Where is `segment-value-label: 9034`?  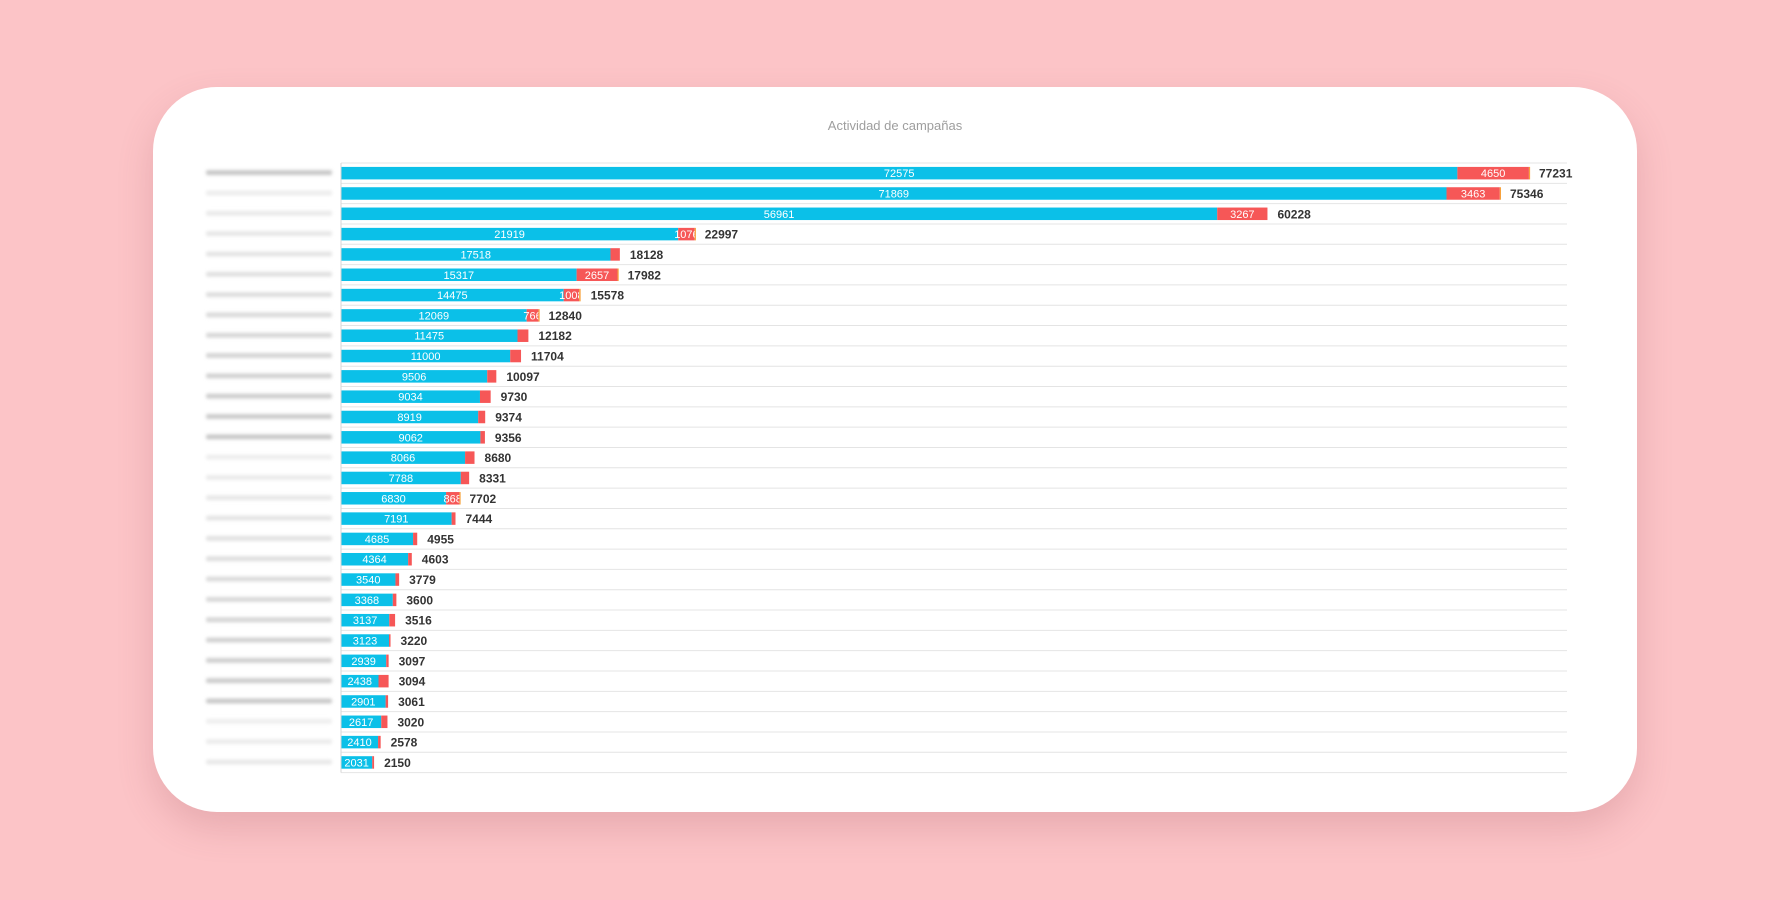 segment-value-label: 9034 is located at coordinates (410, 398).